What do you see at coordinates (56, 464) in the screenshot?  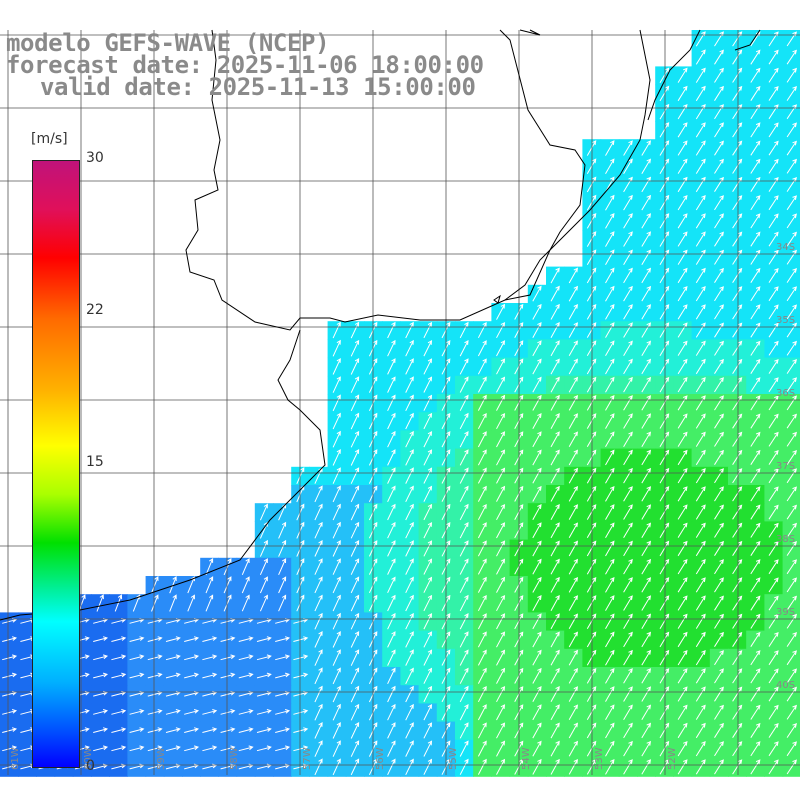 I see `colorbar` at bounding box center [56, 464].